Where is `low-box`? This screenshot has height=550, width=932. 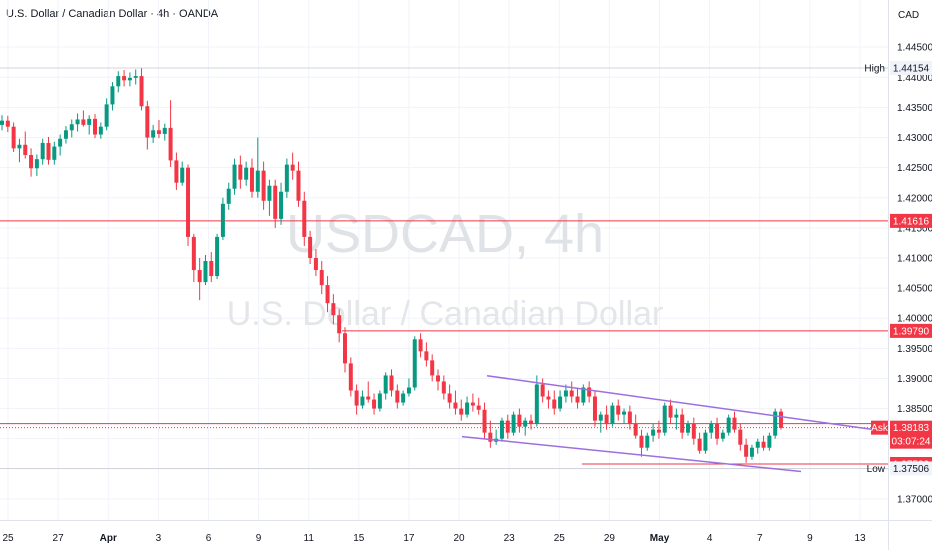 low-box is located at coordinates (911, 468).